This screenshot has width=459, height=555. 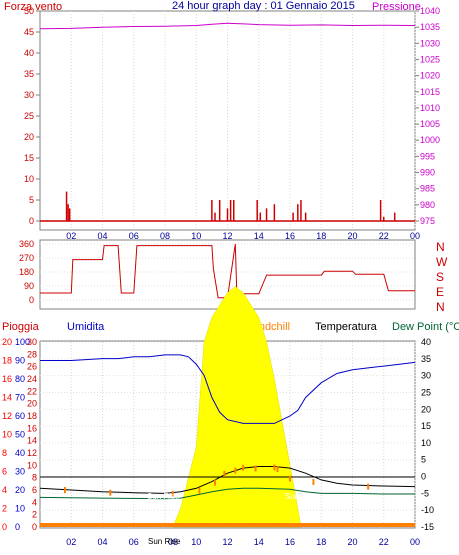 I want to click on humidity-tick-label: 40, so click(x=20, y=453).